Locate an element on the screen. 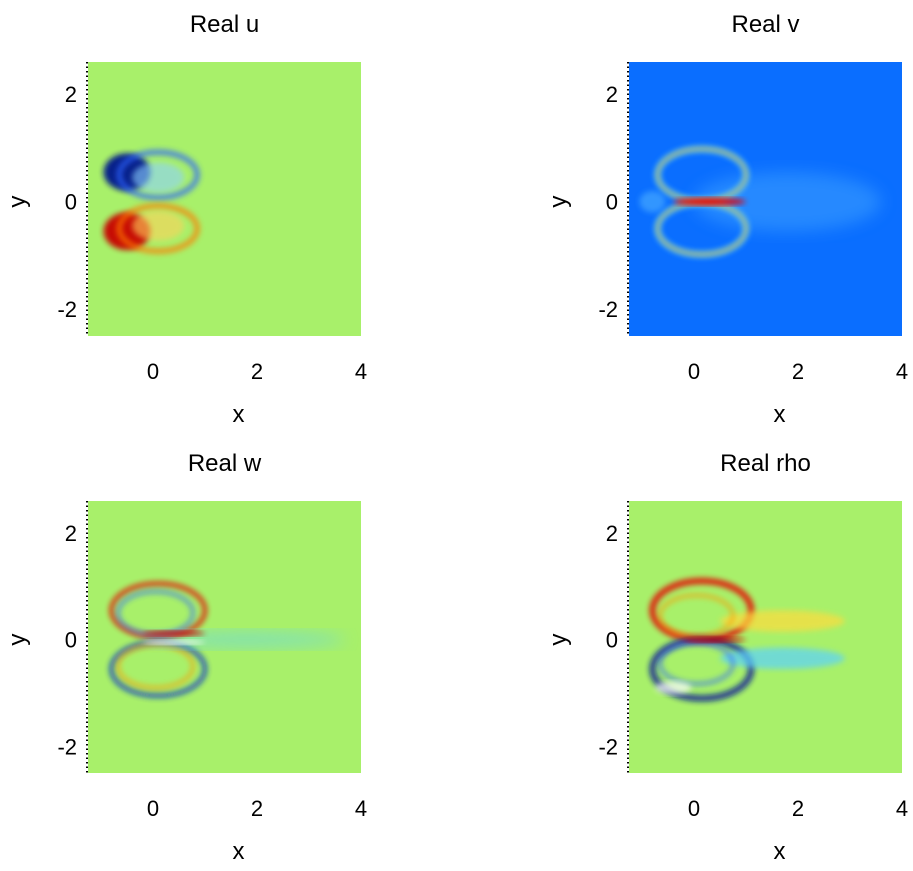 This screenshot has width=913, height=871. chart-title: Real v is located at coordinates (765, 24).